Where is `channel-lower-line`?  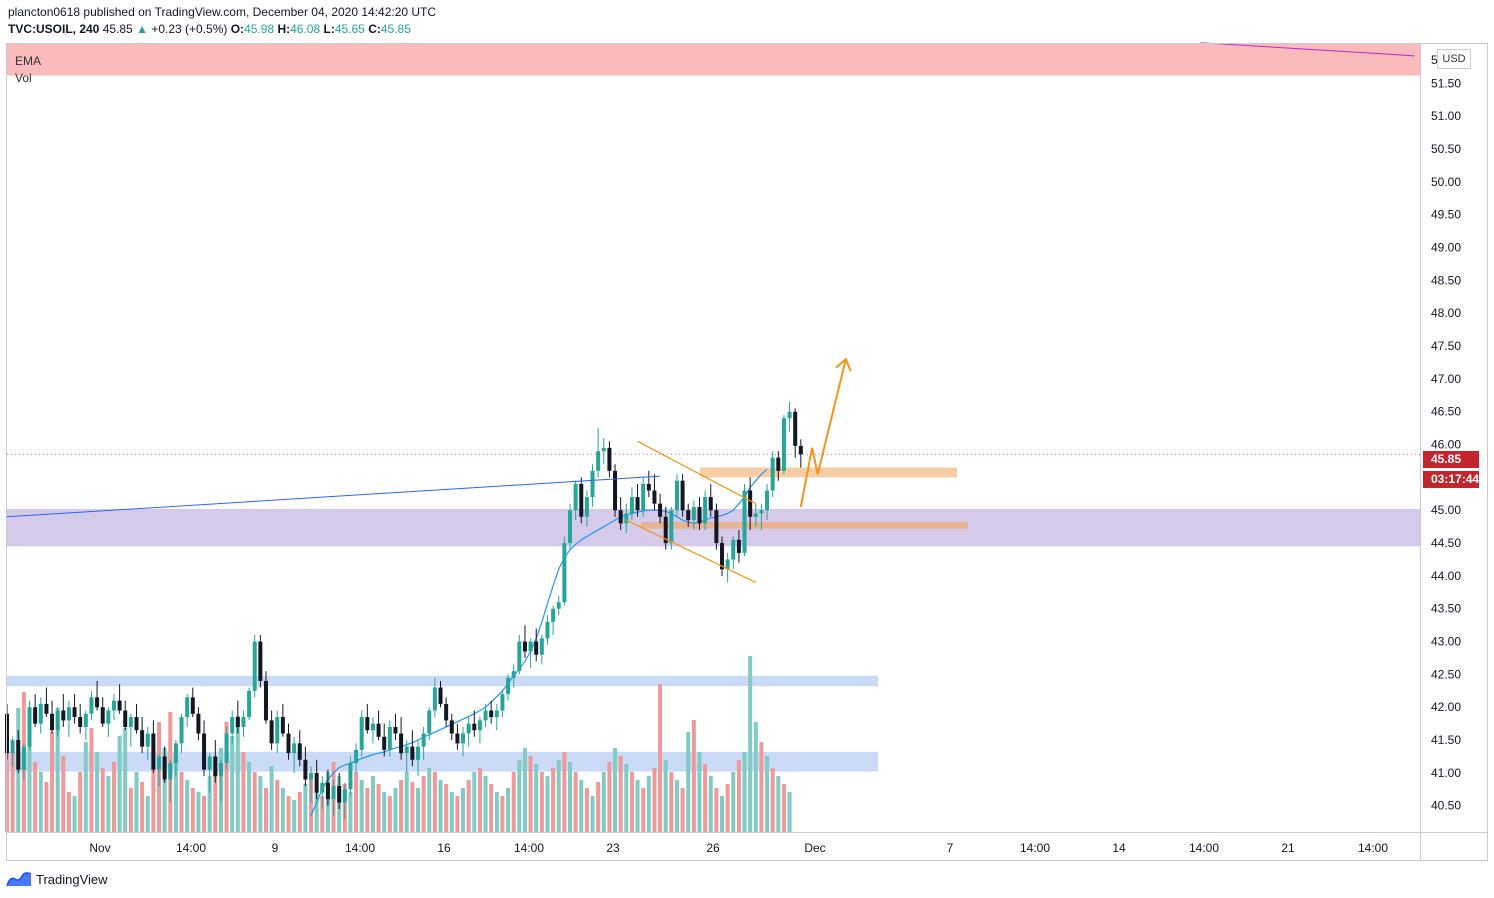
channel-lower-line is located at coordinates (691, 551).